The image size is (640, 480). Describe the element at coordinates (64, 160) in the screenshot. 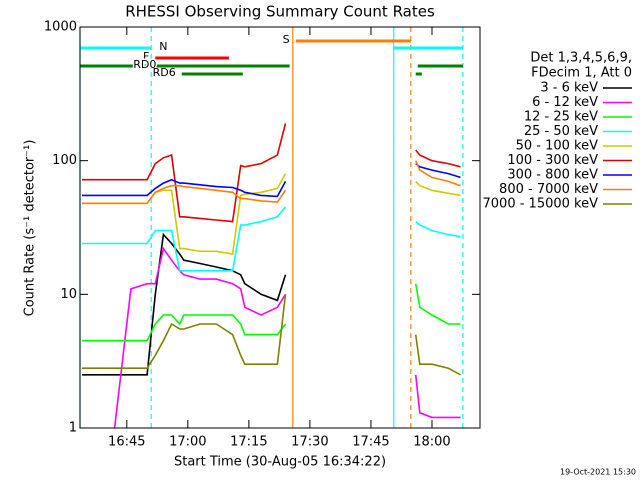

I see `y-tick-label: 100` at that location.